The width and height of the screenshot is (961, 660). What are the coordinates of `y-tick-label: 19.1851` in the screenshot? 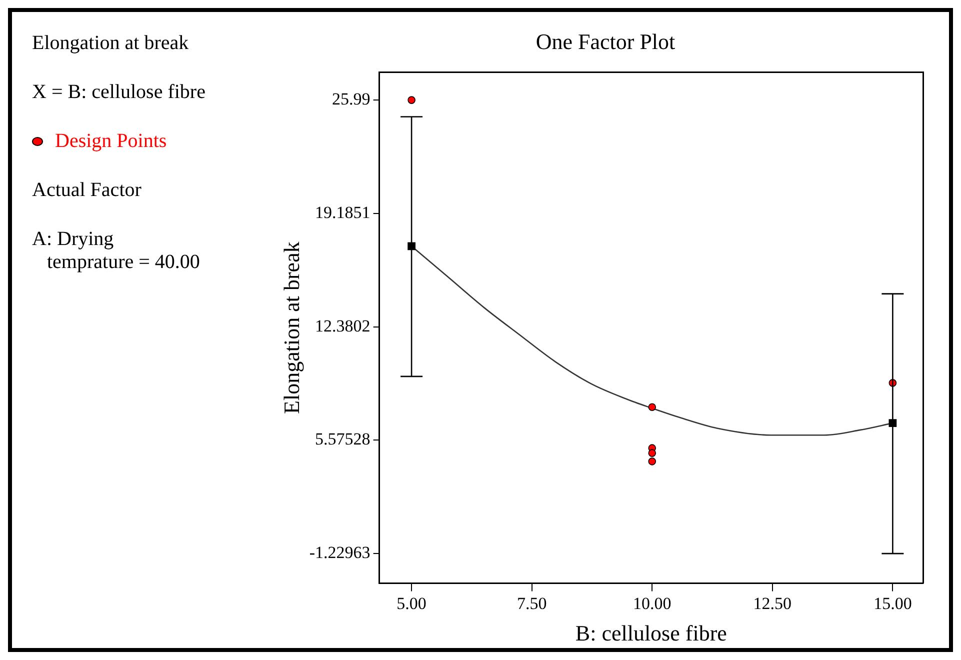 It's located at (342, 212).